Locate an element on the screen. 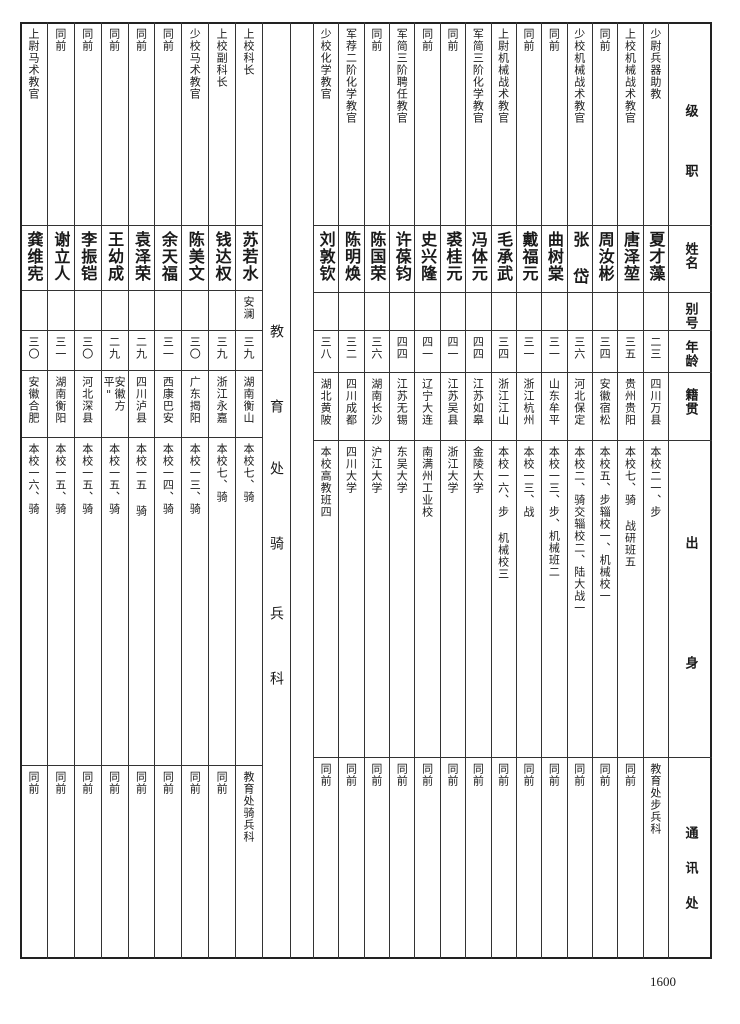  left-row-alias: 安澜 is located at coordinates (248, 310).